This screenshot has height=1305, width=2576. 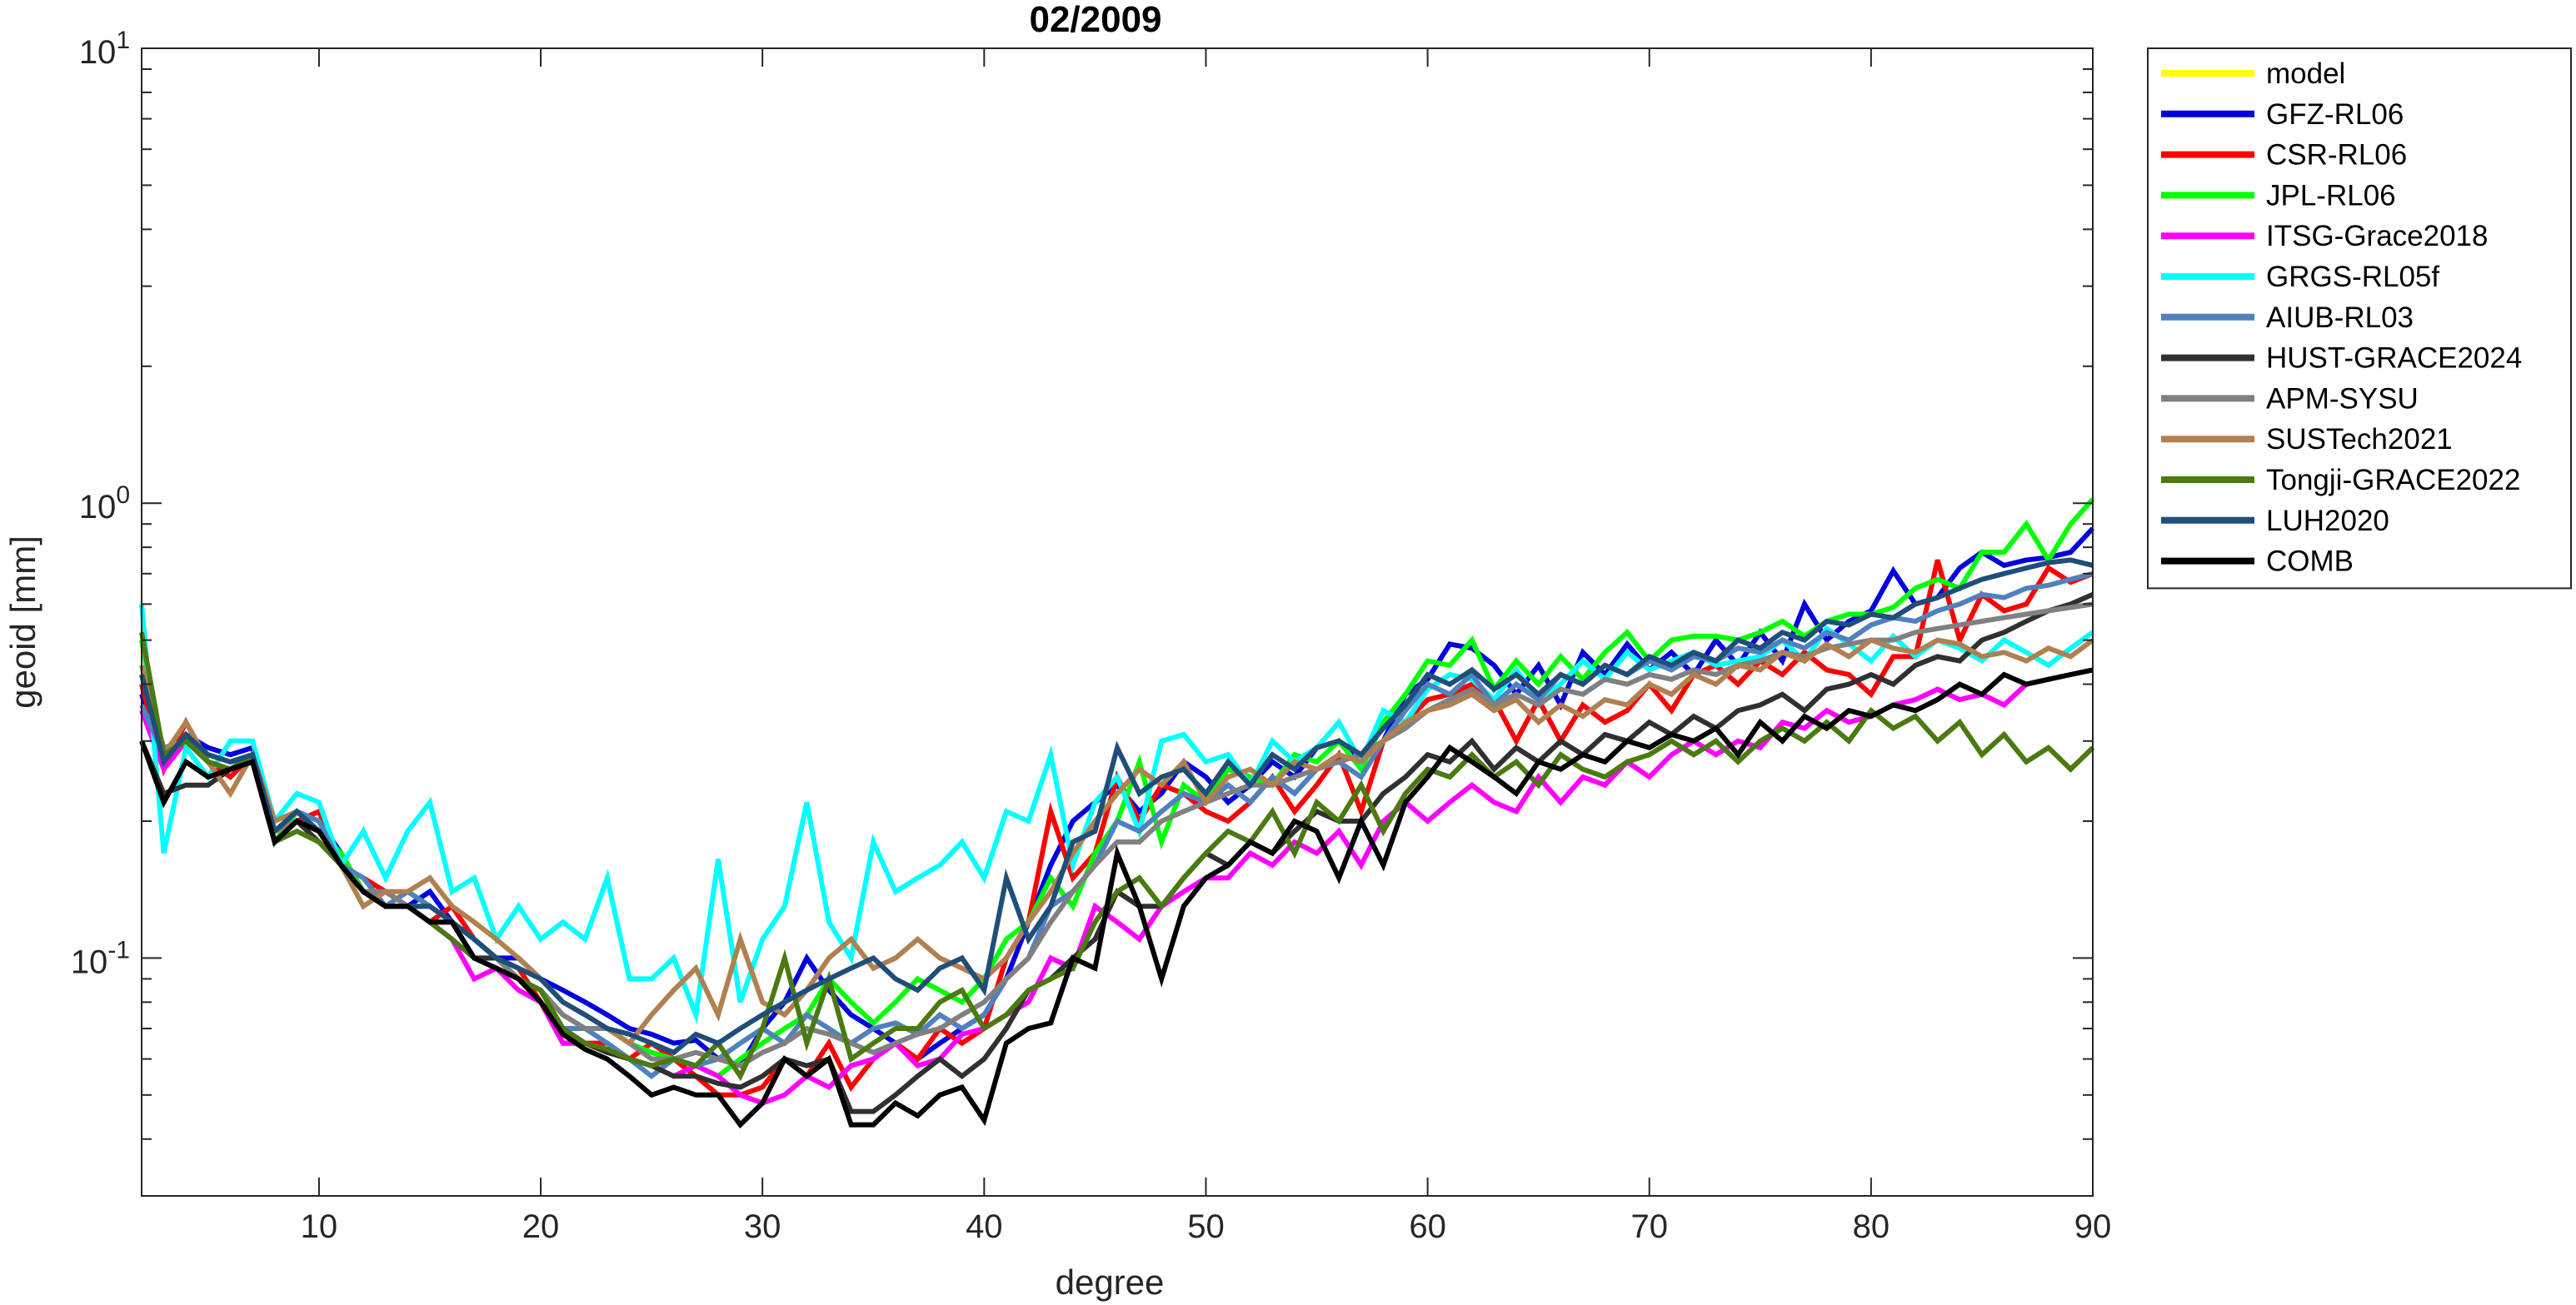 I want to click on legend-label: model, so click(x=2305, y=73).